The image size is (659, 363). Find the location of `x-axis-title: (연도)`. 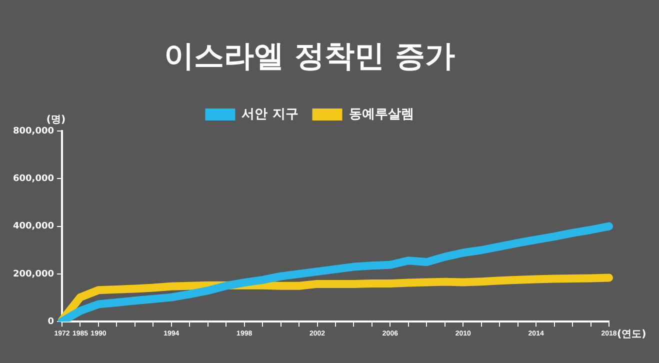

x-axis-title: (연도) is located at coordinates (631, 334).